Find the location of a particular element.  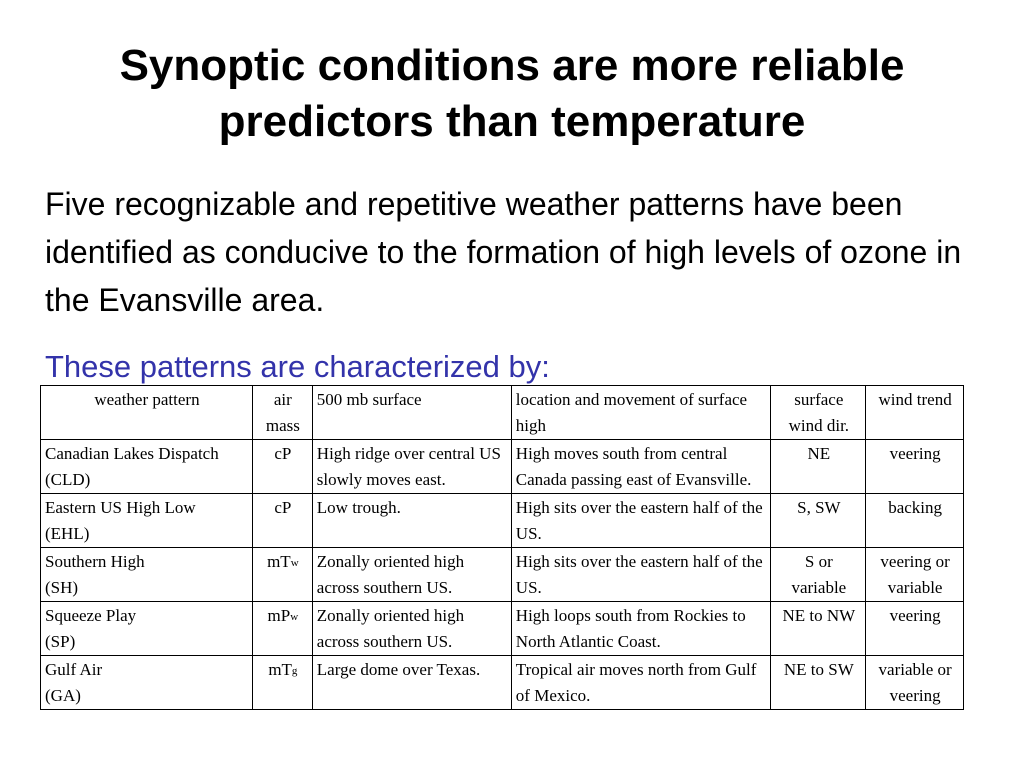

cell-pattern: Southern High (SH) is located at coordinates (146, 574).